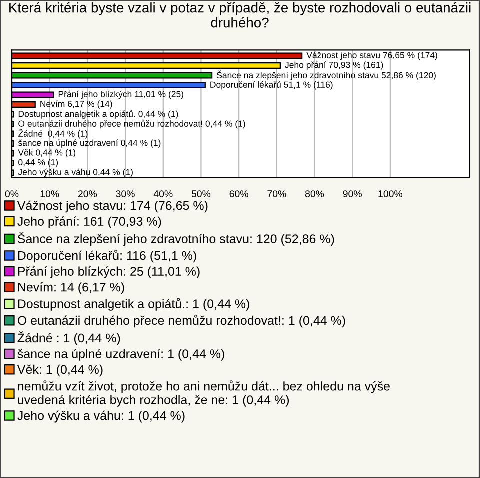 The height and width of the screenshot is (478, 480). What do you see at coordinates (50, 194) in the screenshot?
I see `x-tick-label: 10%` at bounding box center [50, 194].